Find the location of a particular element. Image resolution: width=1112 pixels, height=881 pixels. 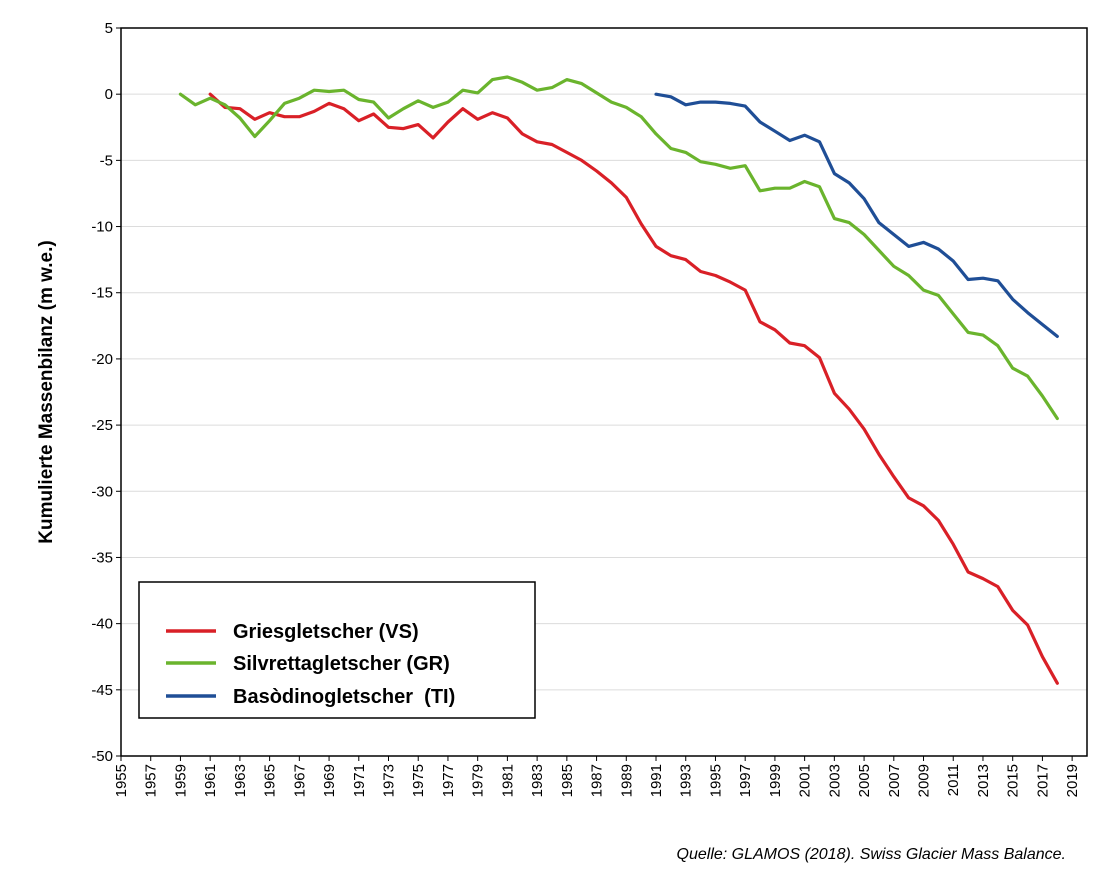

legend-label-basodinogletscher: Basòdinogletscher (TI) is located at coordinates (344, 697).